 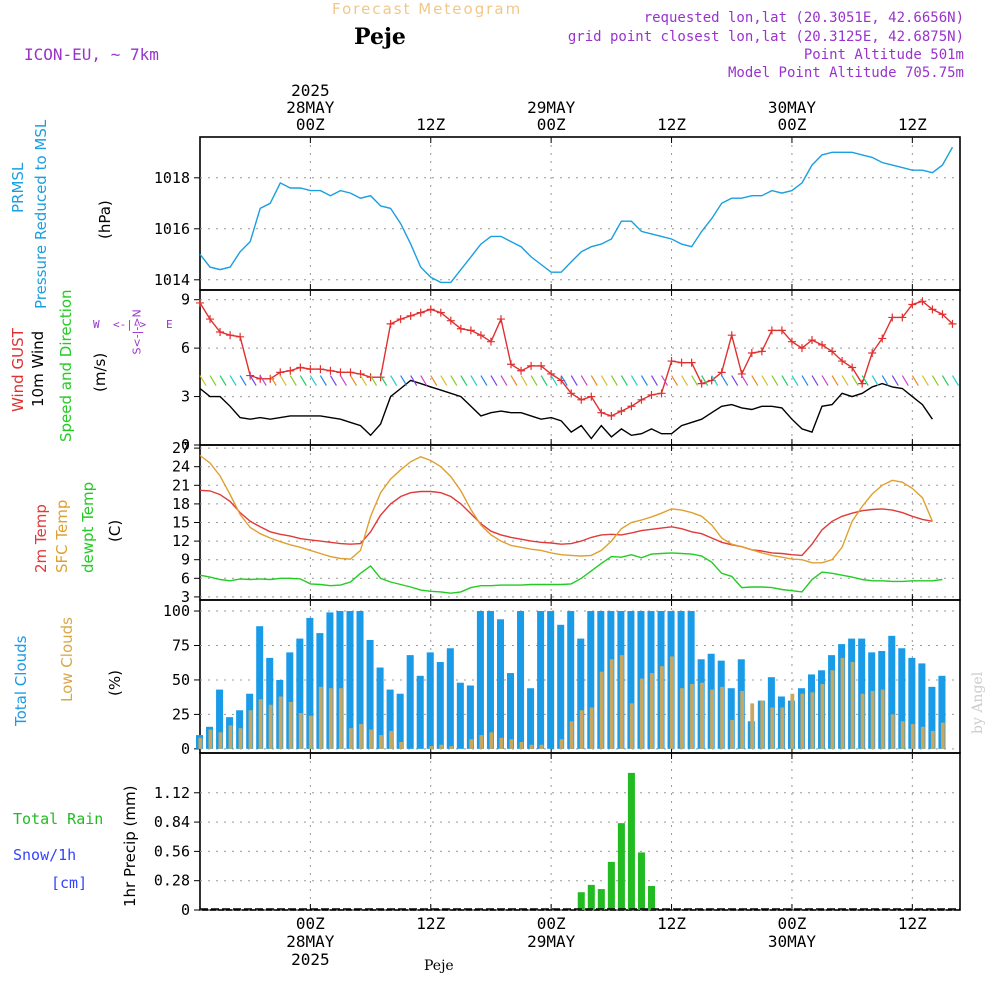 What do you see at coordinates (576, 358) in the screenshot?
I see `series-line-wind-gust` at bounding box center [576, 358].